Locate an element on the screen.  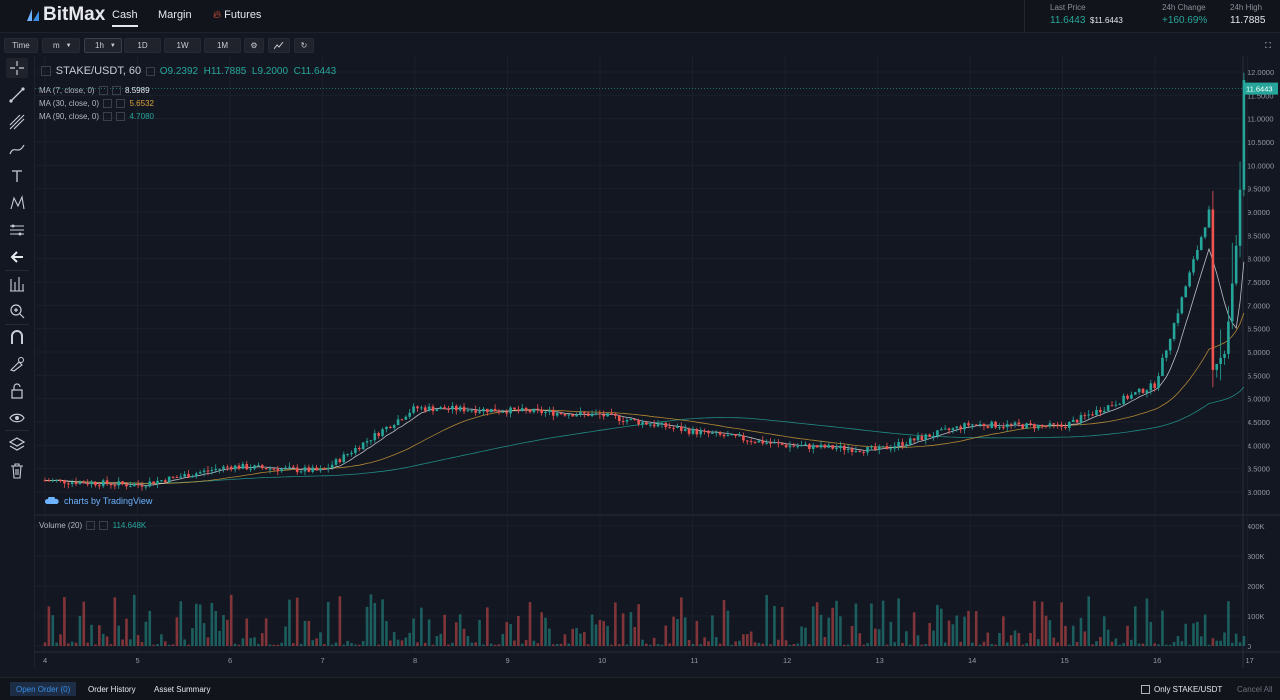
cancel-all-button: Cancel All is located at coordinates (1255, 689).